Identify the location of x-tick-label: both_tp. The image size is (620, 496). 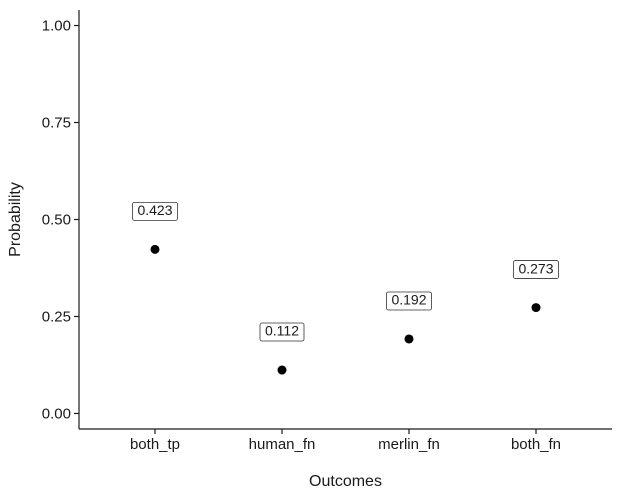
(155, 444).